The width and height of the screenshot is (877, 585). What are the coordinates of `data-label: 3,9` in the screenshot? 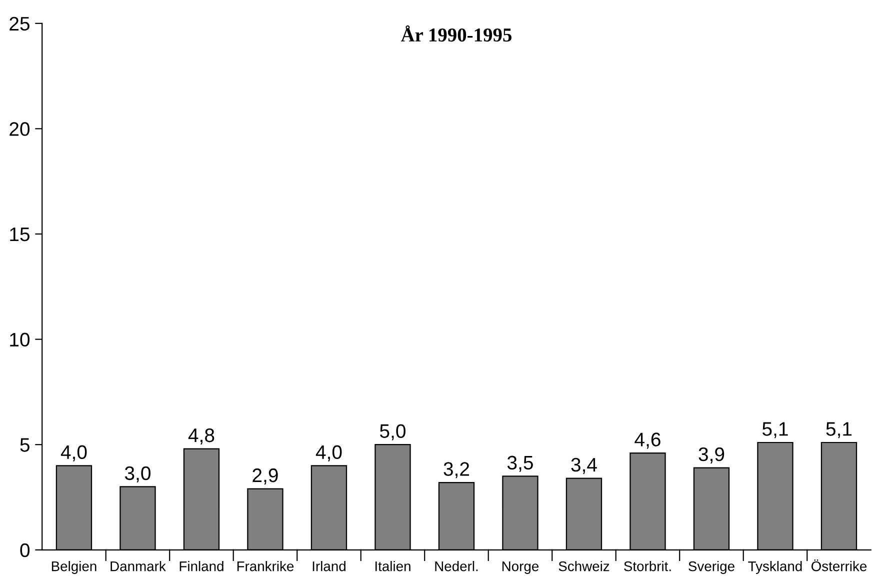 It's located at (711, 455).